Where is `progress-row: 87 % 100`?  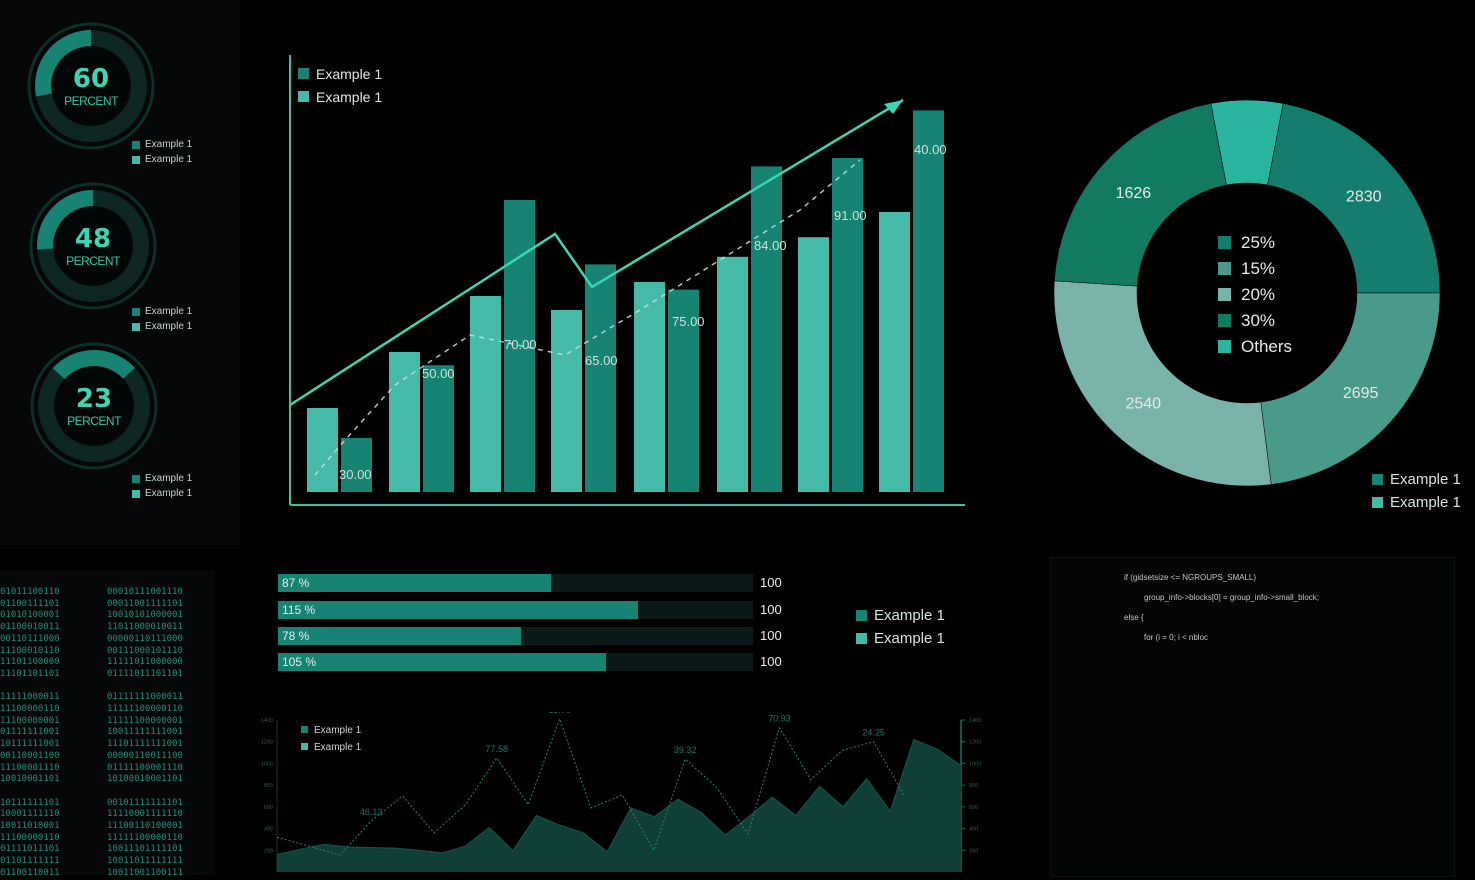
progress-row: 87 % 100 is located at coordinates (548, 583).